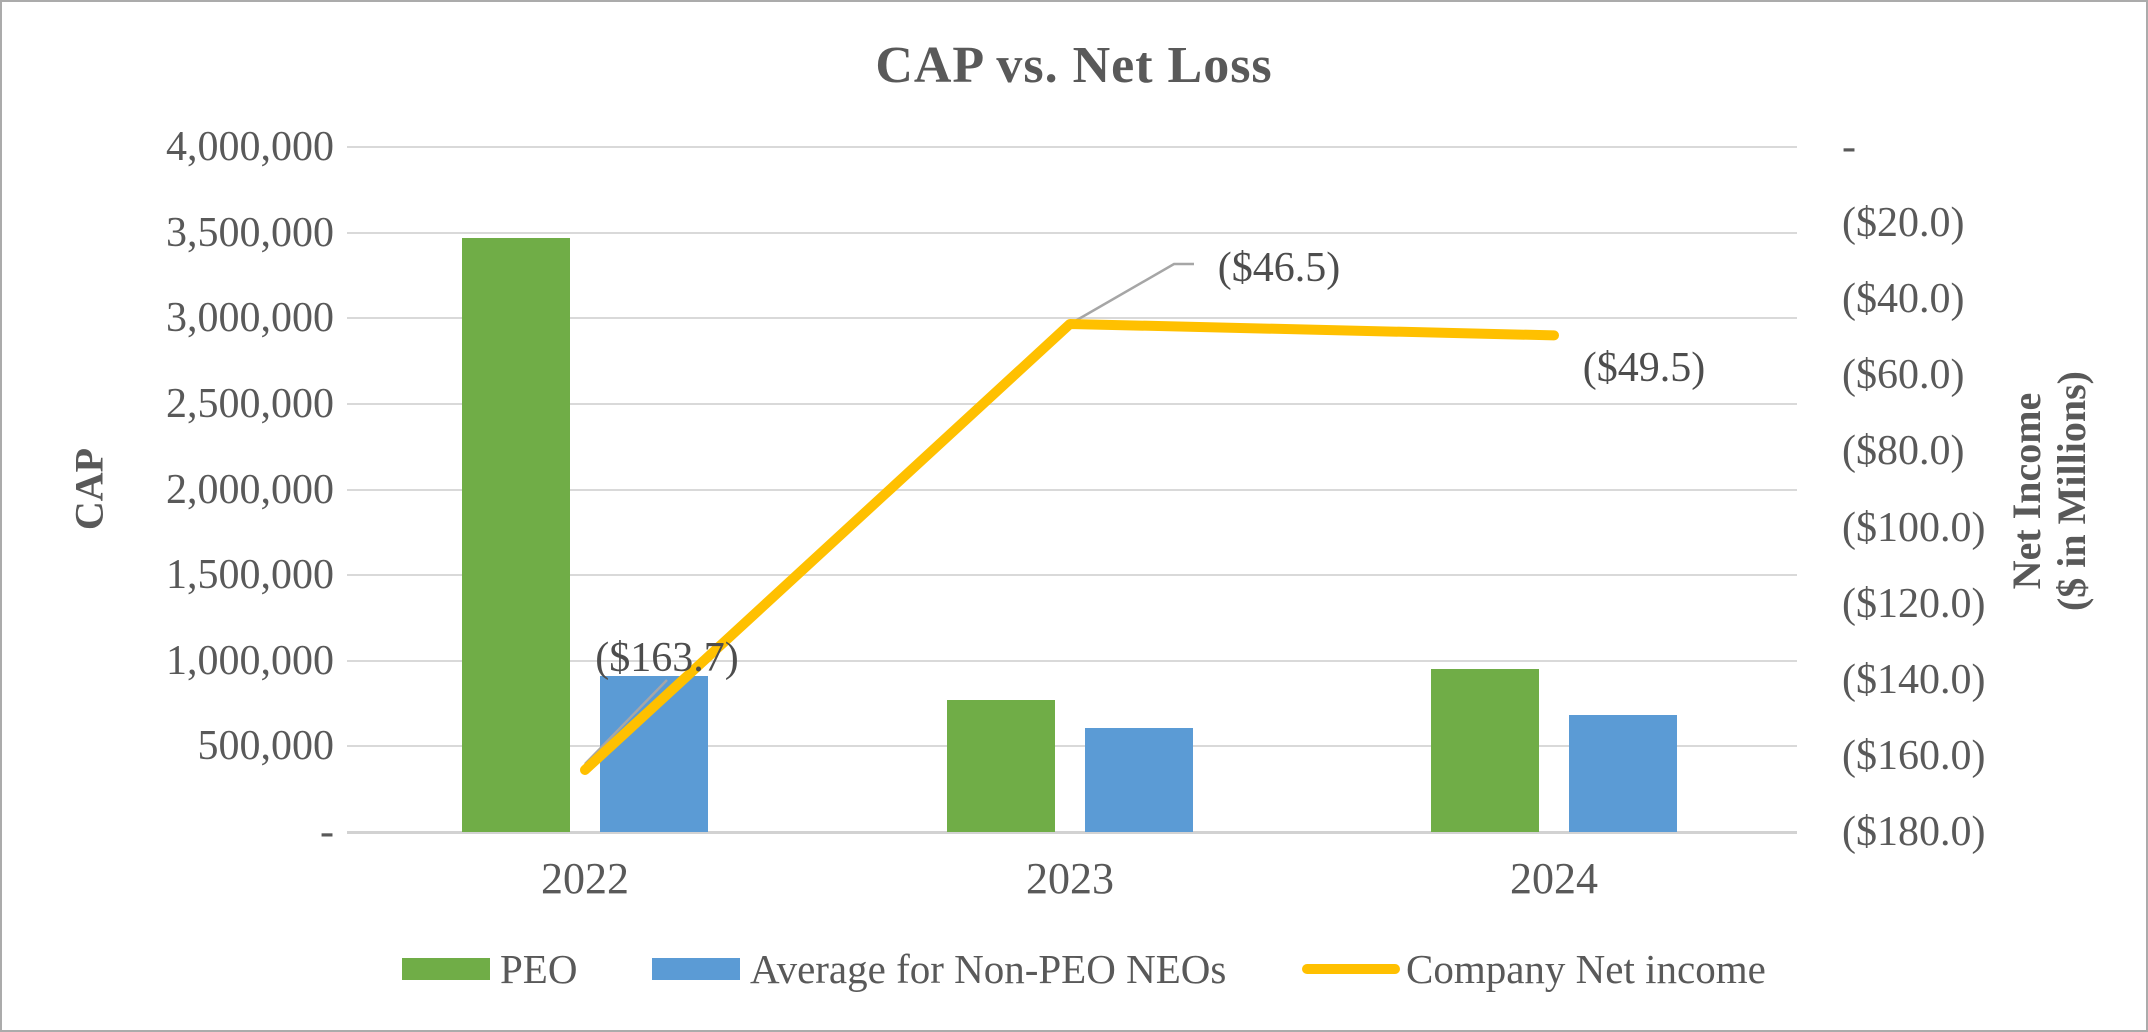  What do you see at coordinates (516, 534) in the screenshot?
I see `bar-peo-2022` at bounding box center [516, 534].